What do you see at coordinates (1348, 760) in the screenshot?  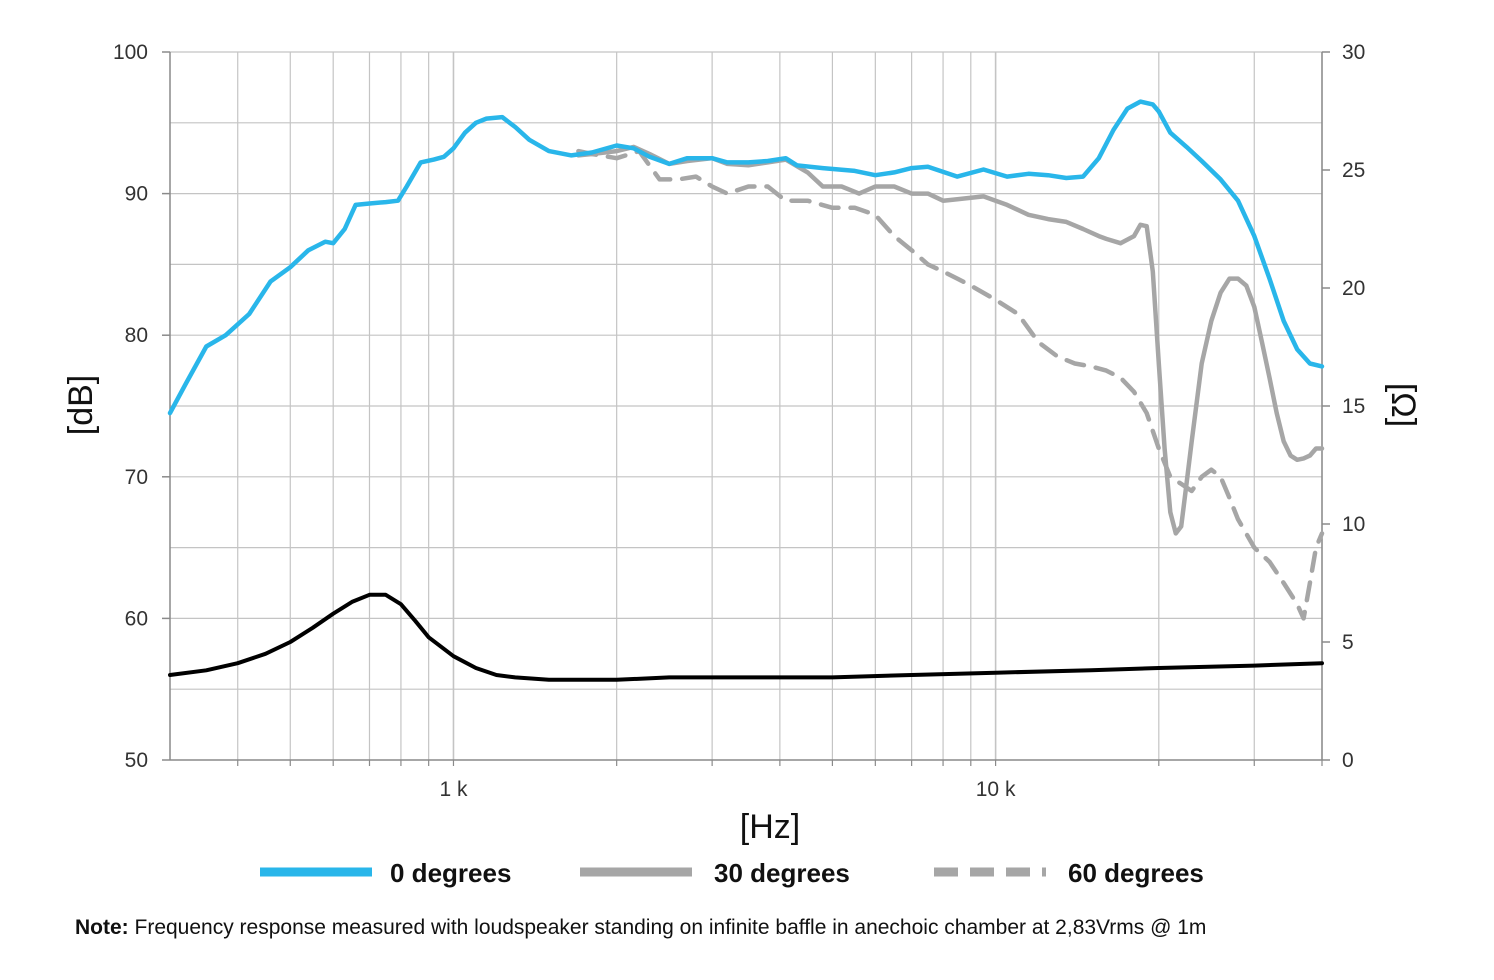 I see `y-tick-label-right: 0` at bounding box center [1348, 760].